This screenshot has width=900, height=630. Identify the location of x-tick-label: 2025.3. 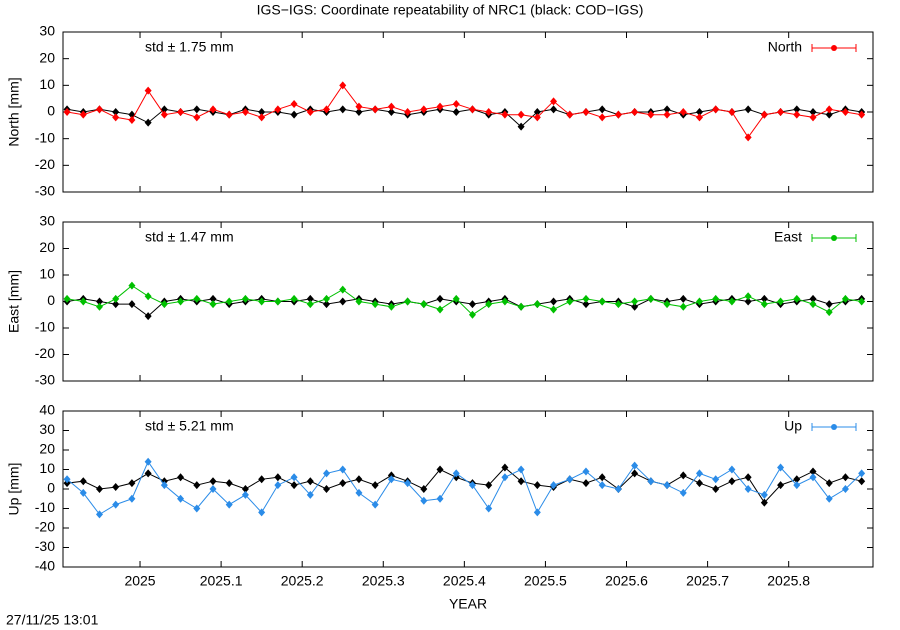
(383, 581).